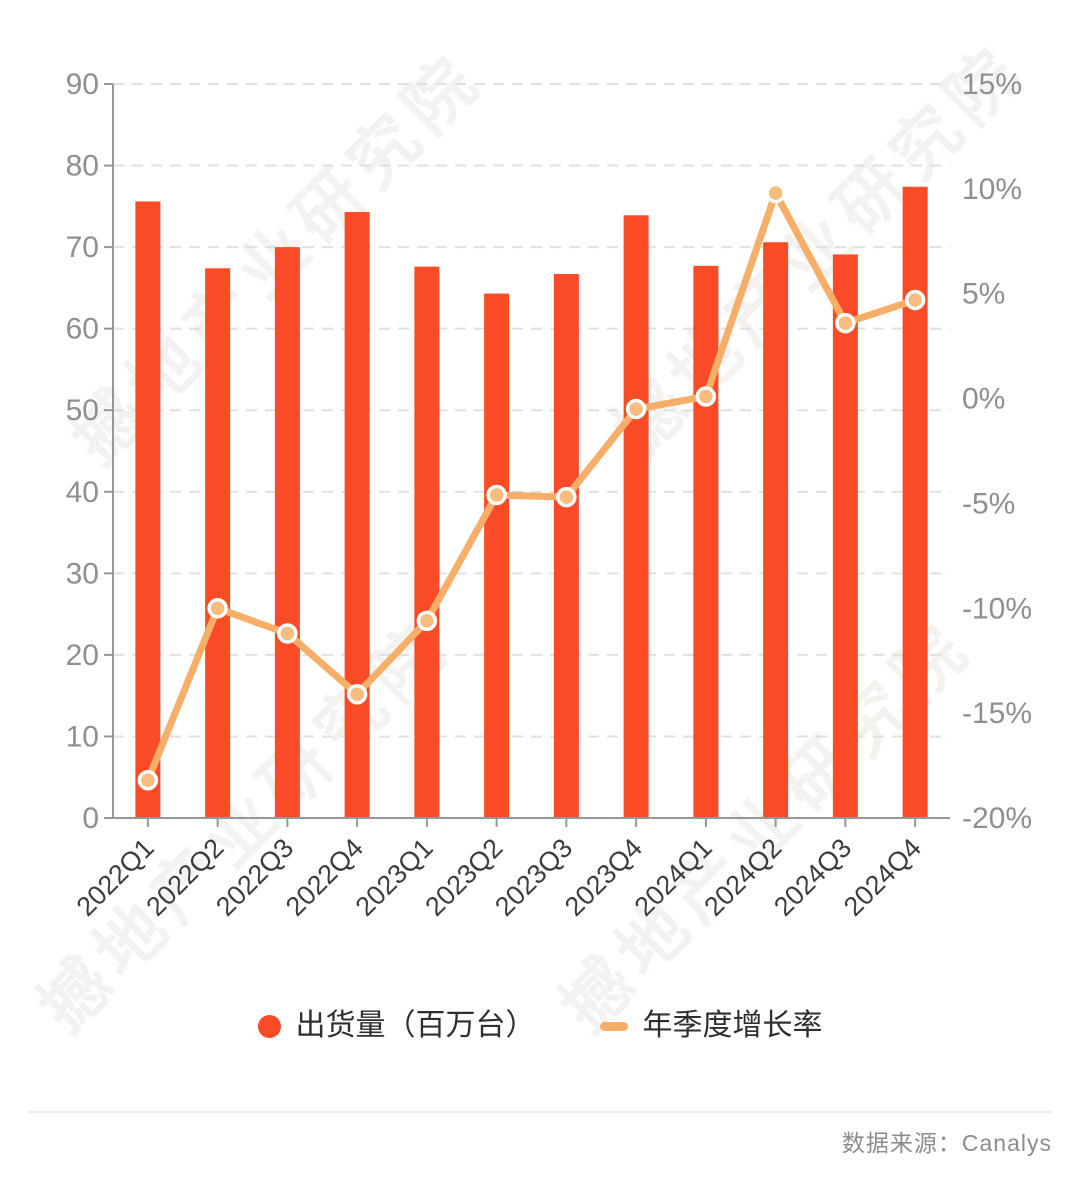 Image resolution: width=1080 pixels, height=1191 pixels. I want to click on x-axis-label: 2022Q2, so click(184, 877).